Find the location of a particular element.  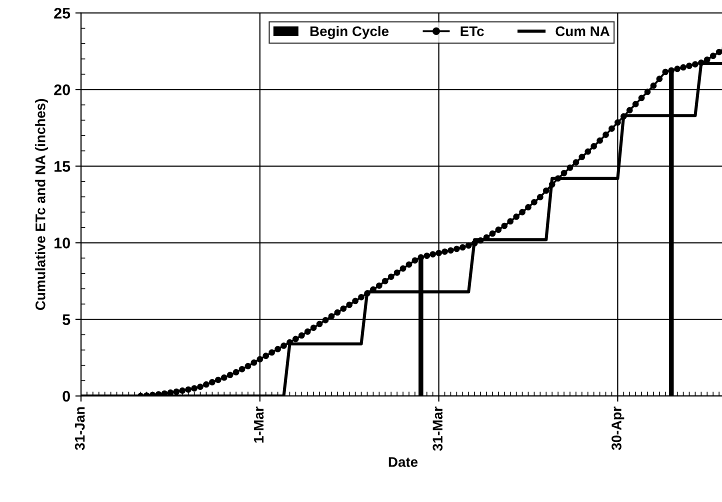

y-tick-label: 20 is located at coordinates (62, 90).